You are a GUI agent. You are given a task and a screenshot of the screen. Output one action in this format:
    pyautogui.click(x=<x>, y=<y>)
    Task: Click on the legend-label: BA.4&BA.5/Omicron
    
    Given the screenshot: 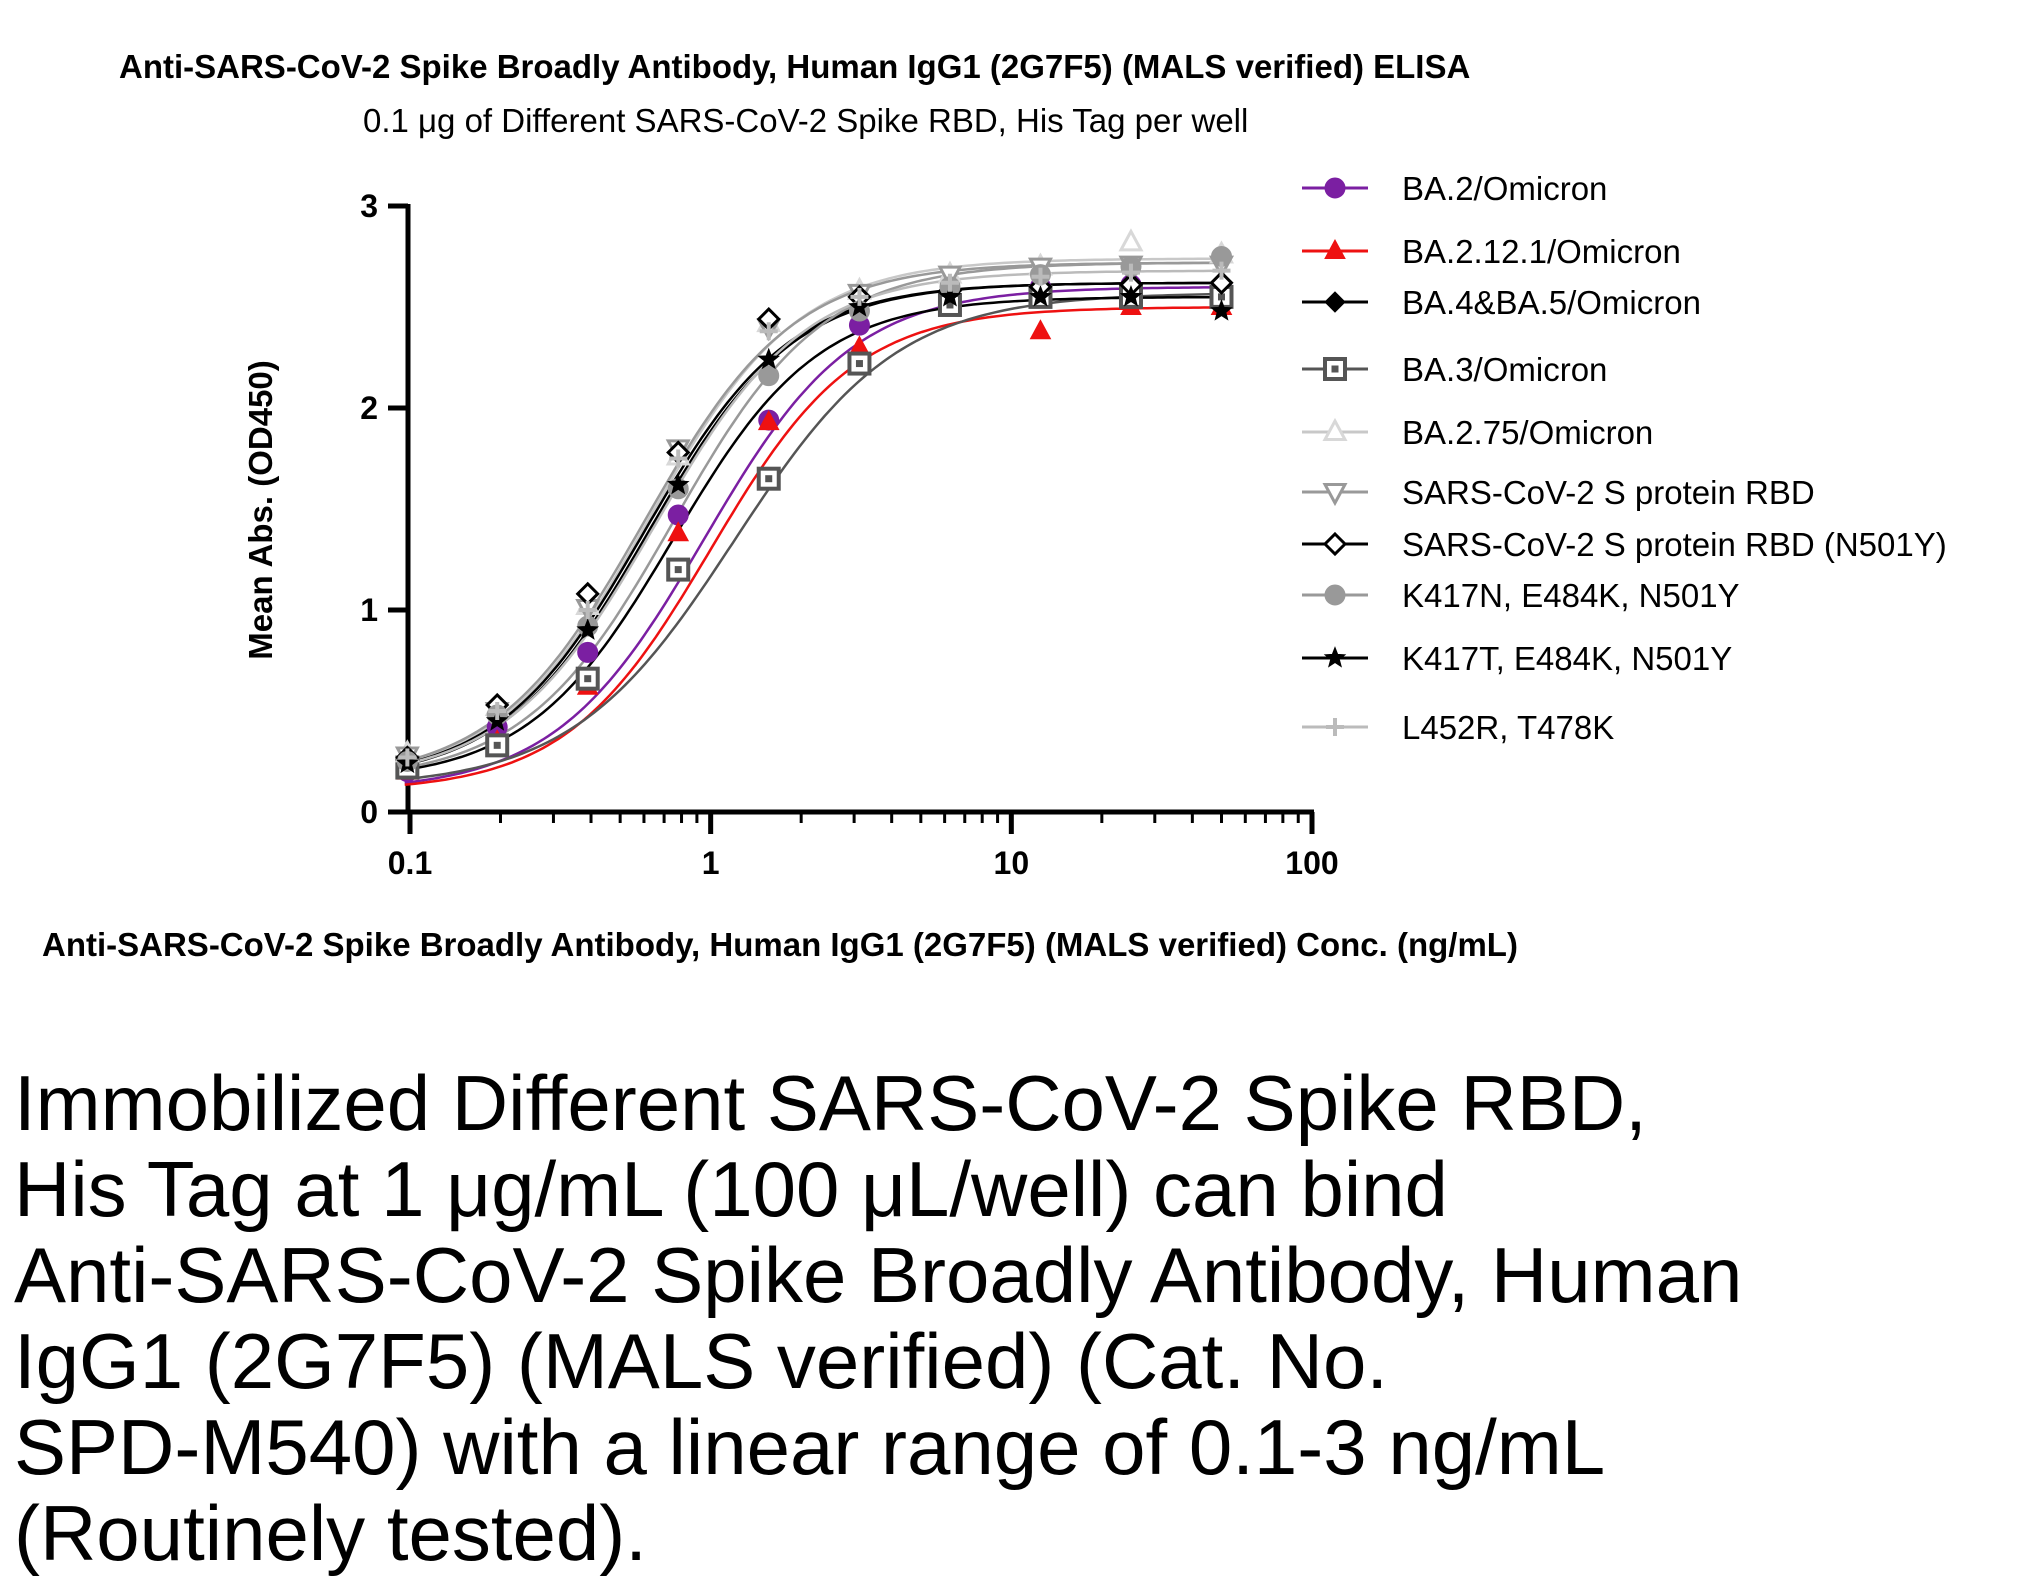 What is the action you would take?
    pyautogui.click(x=1551, y=302)
    